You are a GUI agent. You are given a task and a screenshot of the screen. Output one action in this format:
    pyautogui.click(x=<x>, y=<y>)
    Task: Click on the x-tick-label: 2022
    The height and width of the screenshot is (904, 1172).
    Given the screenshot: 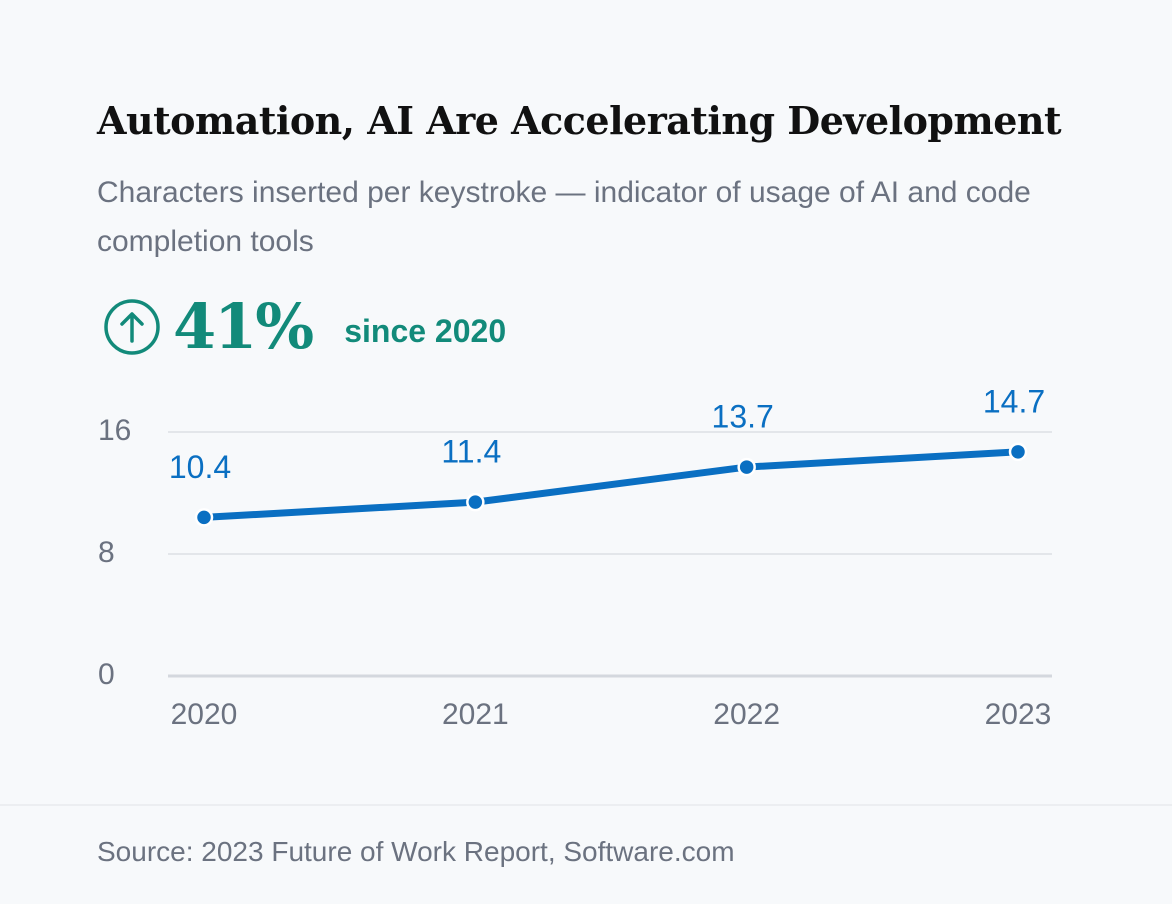 What is the action you would take?
    pyautogui.click(x=746, y=714)
    